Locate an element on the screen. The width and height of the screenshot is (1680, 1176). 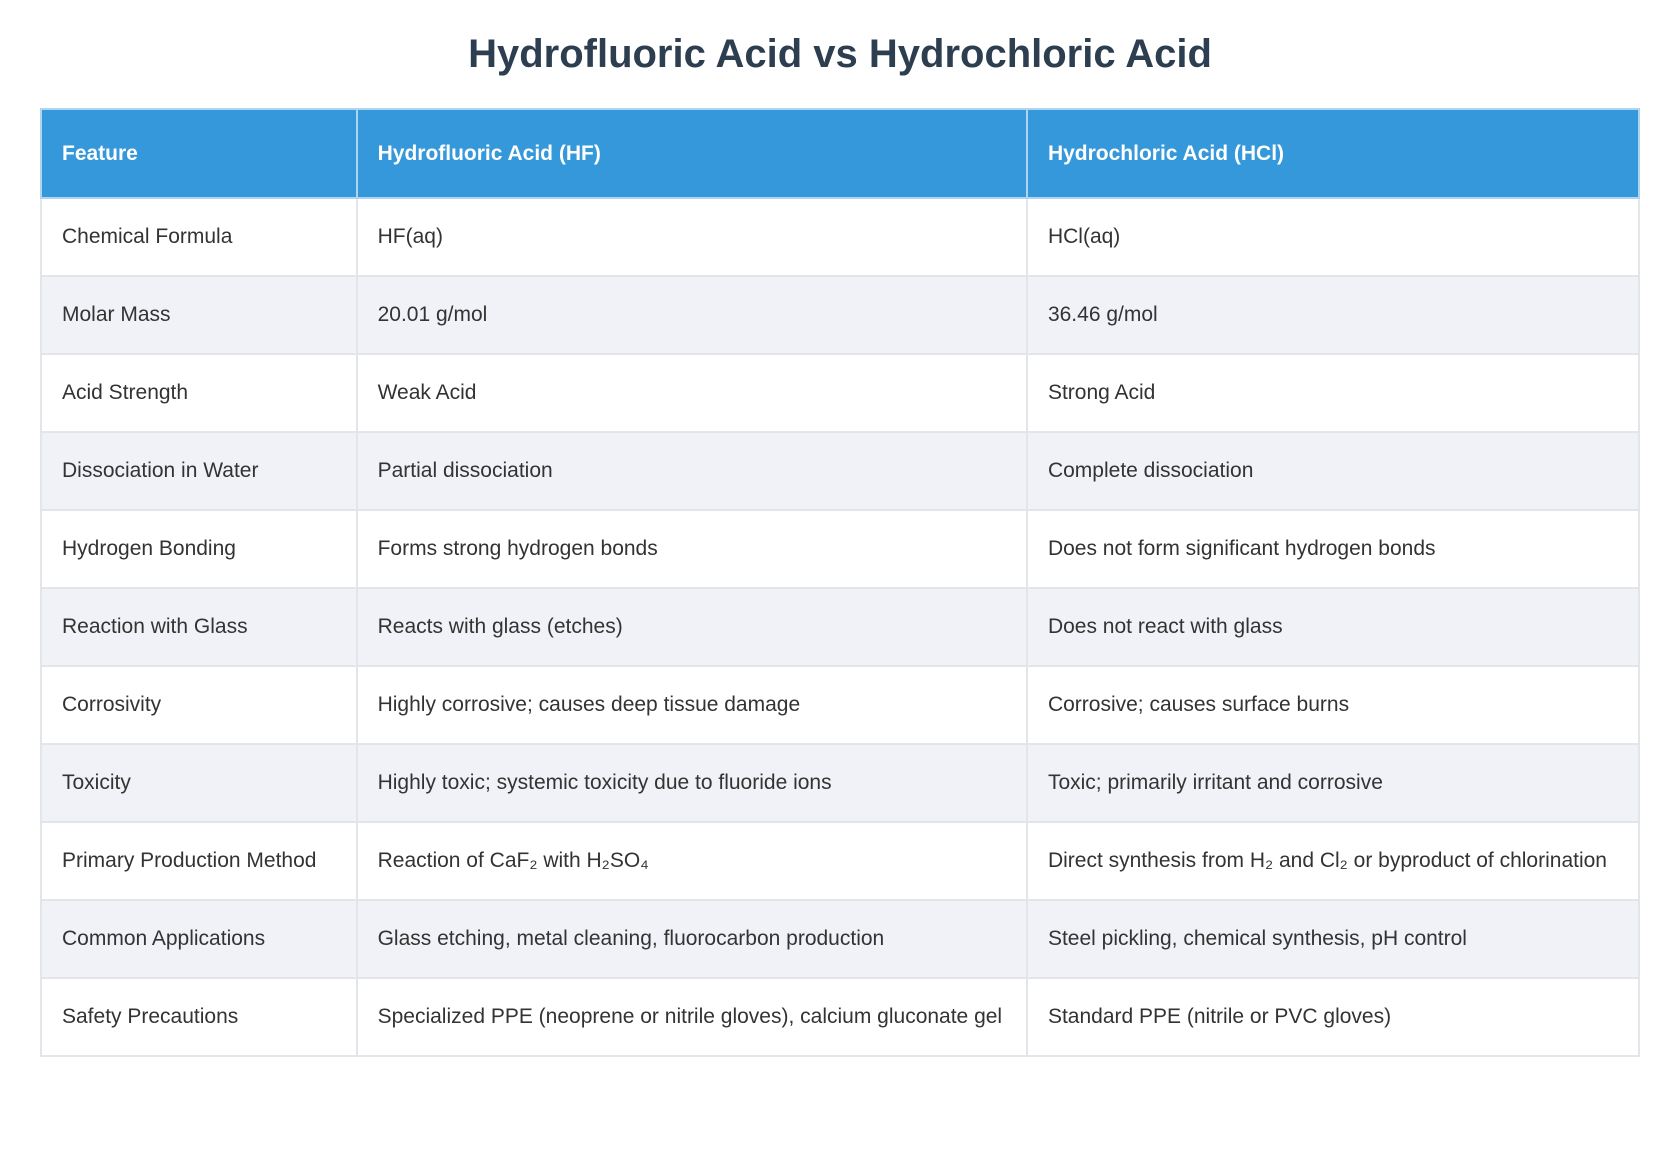
hcl-cell: Complete dissociation is located at coordinates (1333, 471).